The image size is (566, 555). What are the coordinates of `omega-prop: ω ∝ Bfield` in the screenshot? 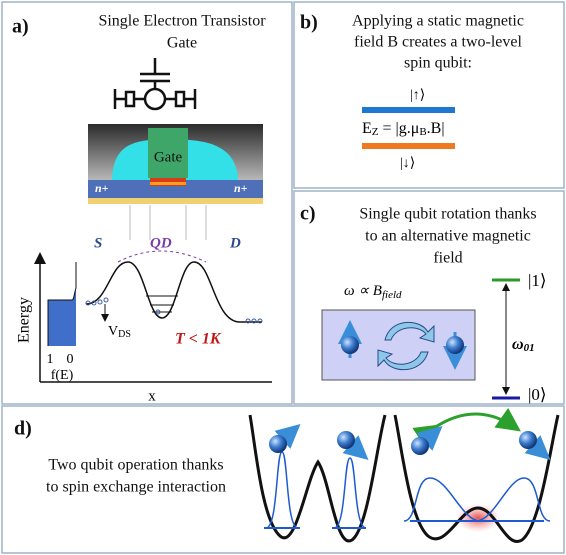 It's located at (373, 291).